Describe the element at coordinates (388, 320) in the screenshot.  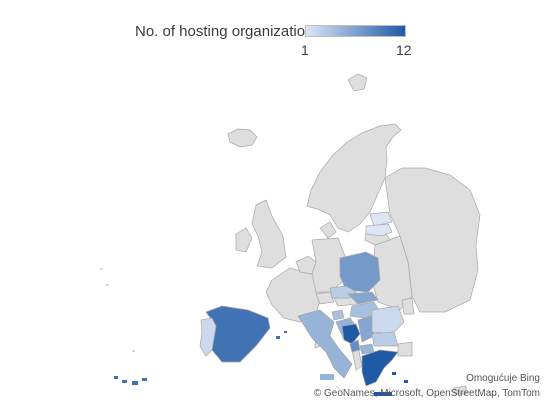
I see `region-romania` at that location.